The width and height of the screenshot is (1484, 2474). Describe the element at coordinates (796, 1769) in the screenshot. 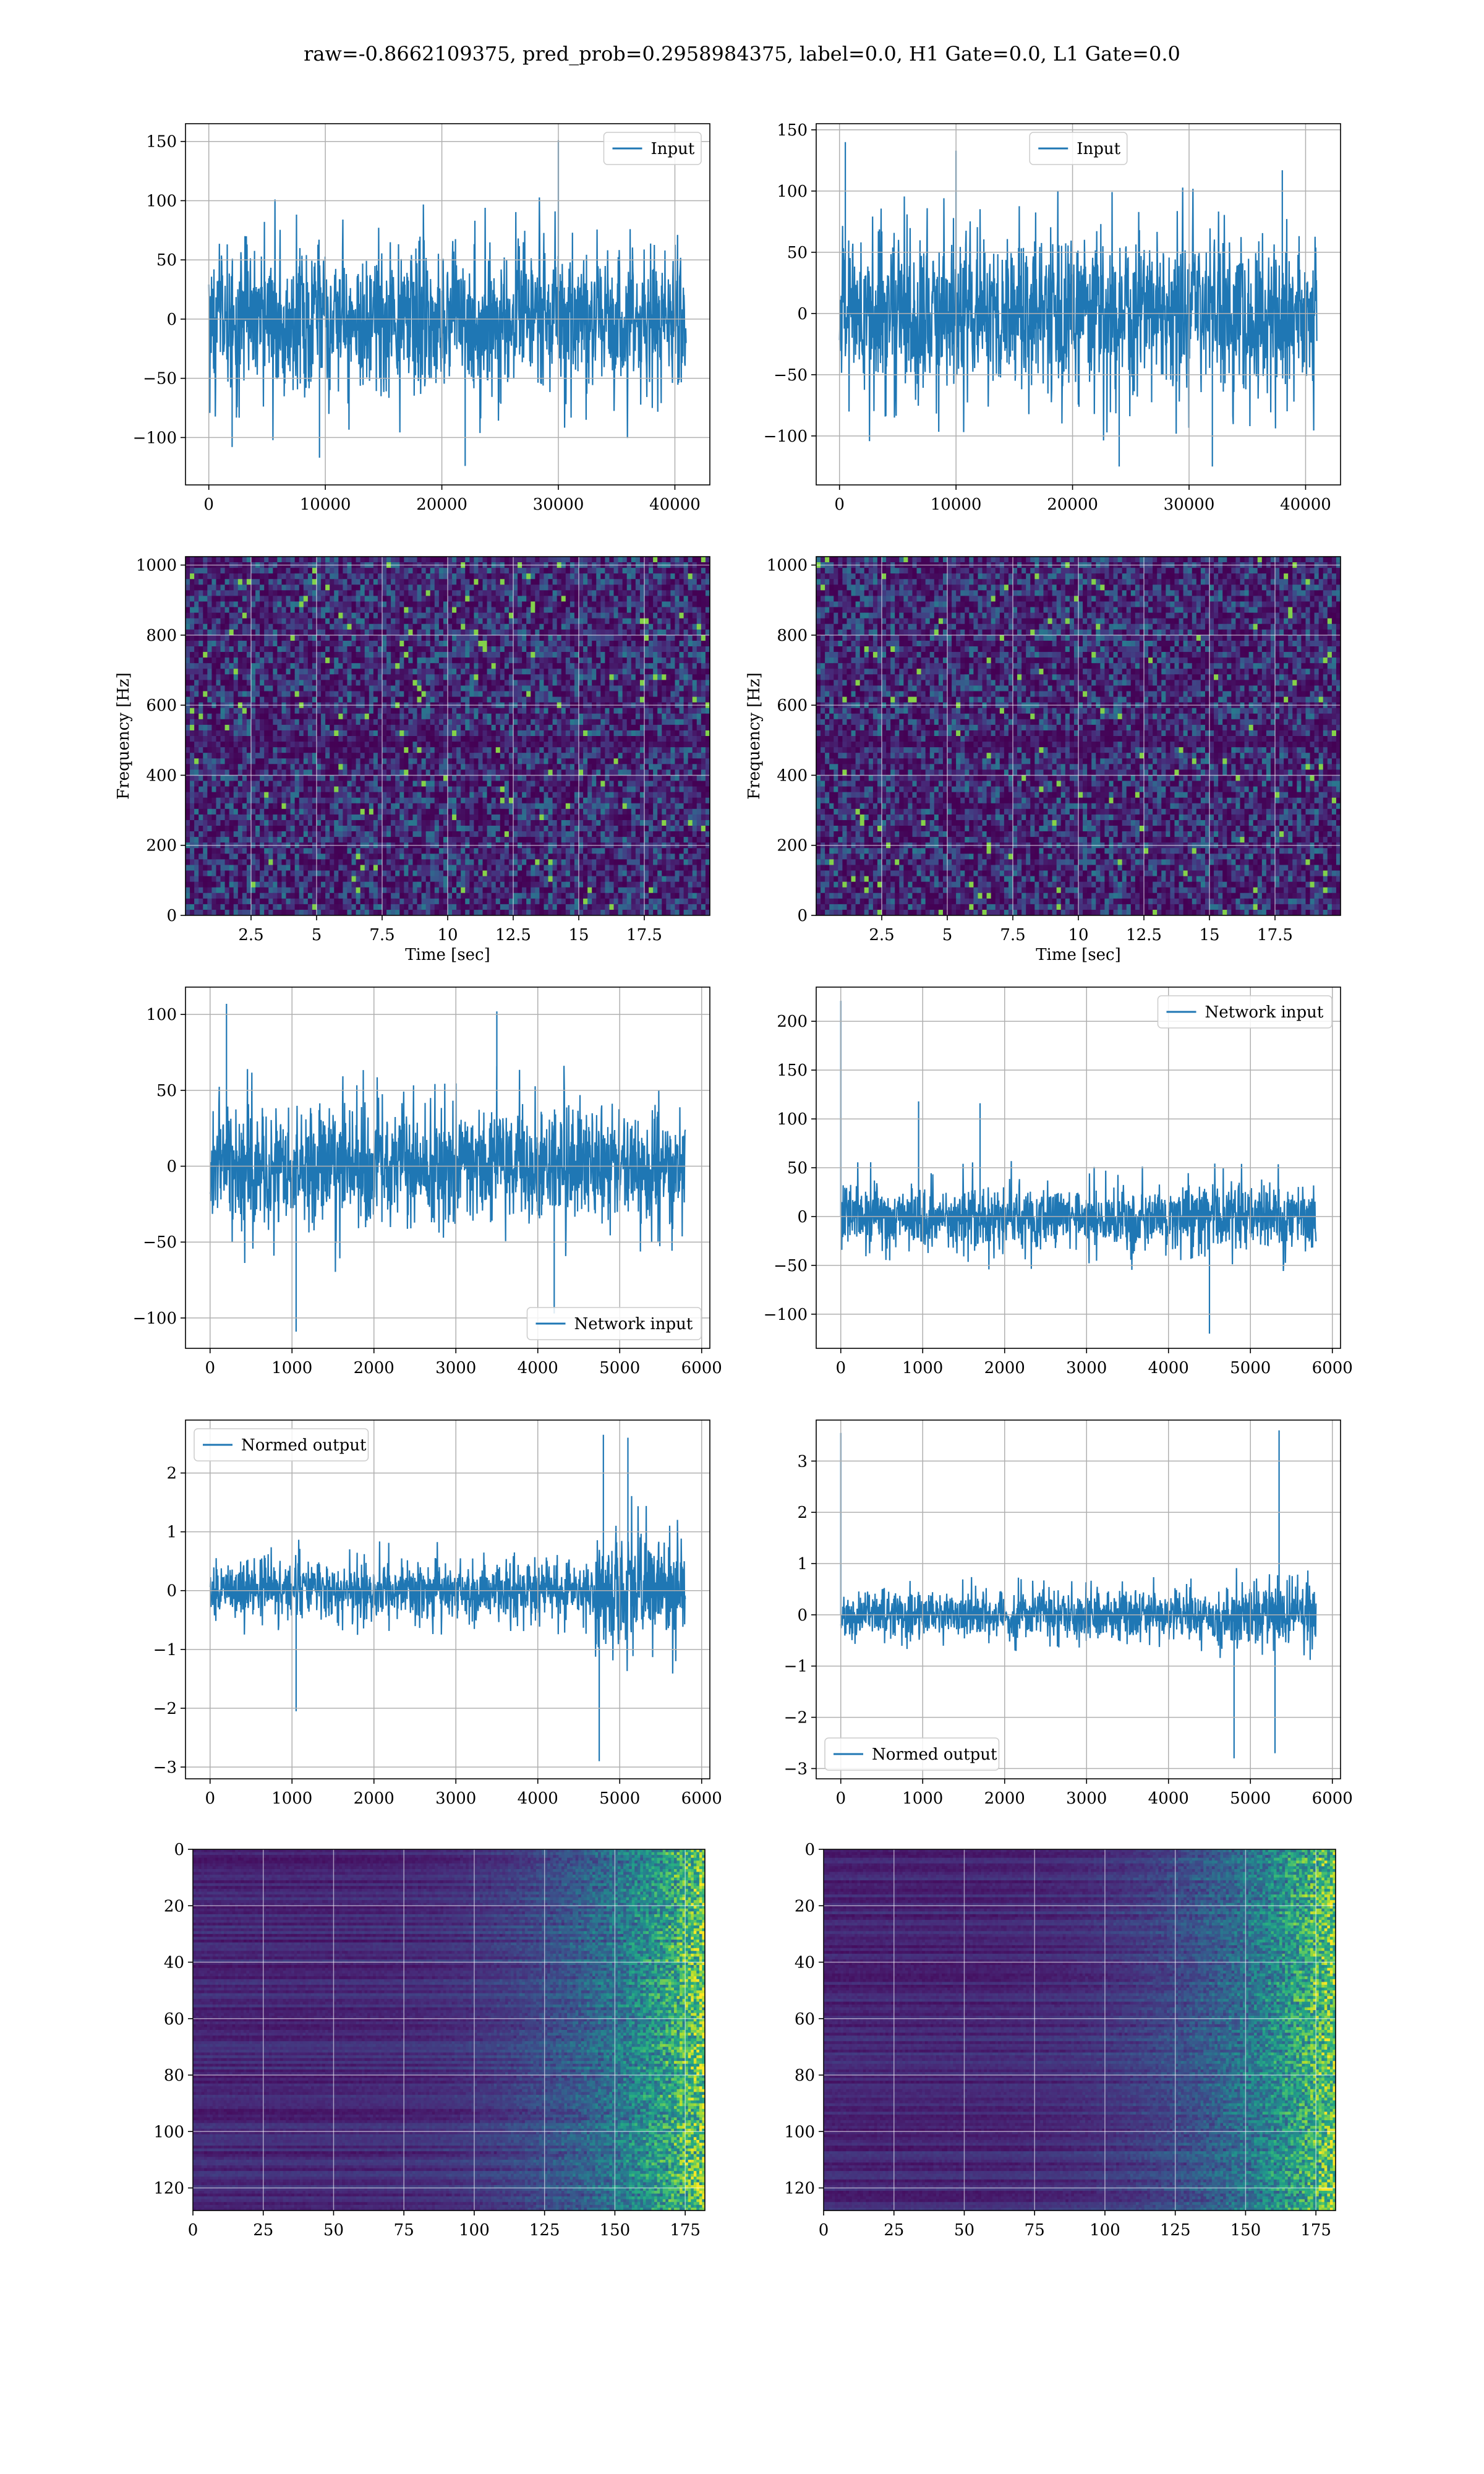

I see `y-tick-label: −3` at that location.